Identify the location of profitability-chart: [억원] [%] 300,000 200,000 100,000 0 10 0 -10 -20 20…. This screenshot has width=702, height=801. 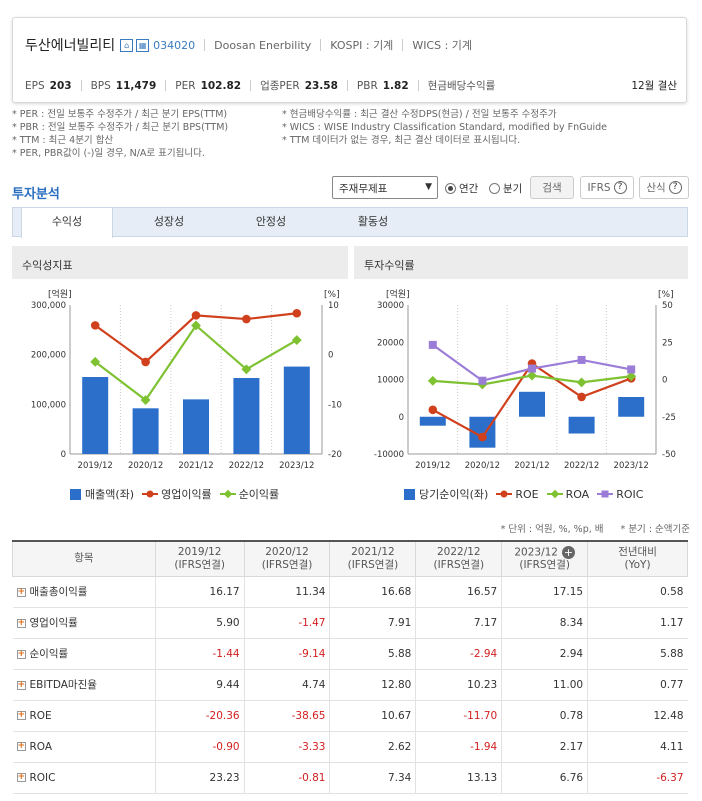
(186, 379).